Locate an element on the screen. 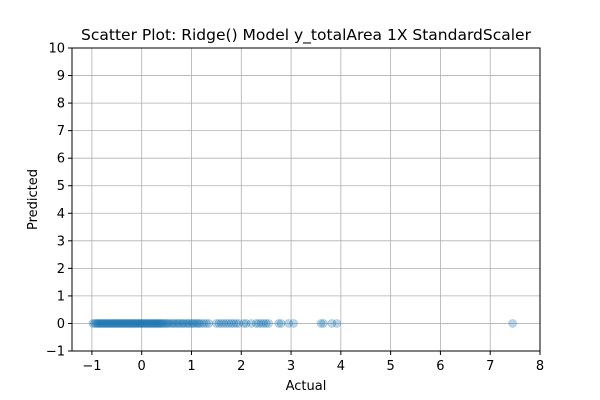 The height and width of the screenshot is (400, 600). x-tick-label: 6 is located at coordinates (440, 366).